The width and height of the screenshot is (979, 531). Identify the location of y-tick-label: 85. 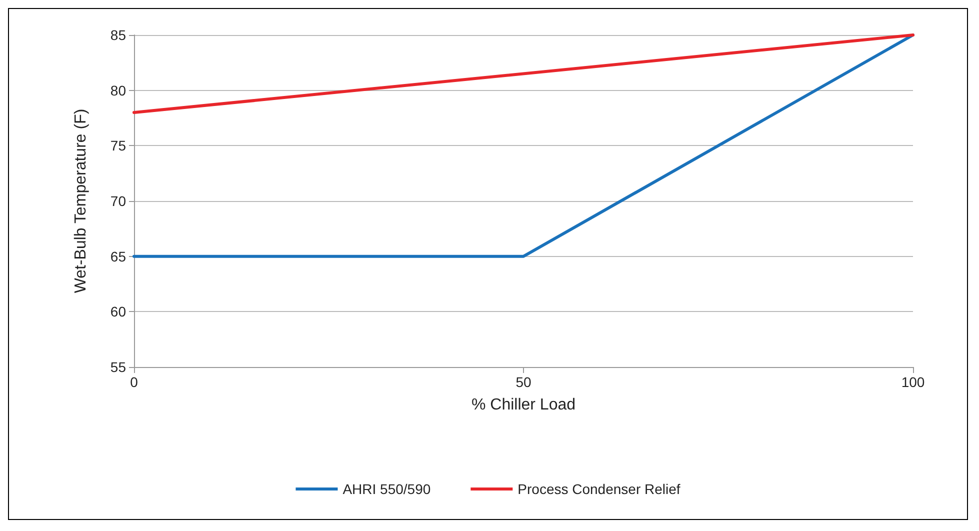
(118, 35).